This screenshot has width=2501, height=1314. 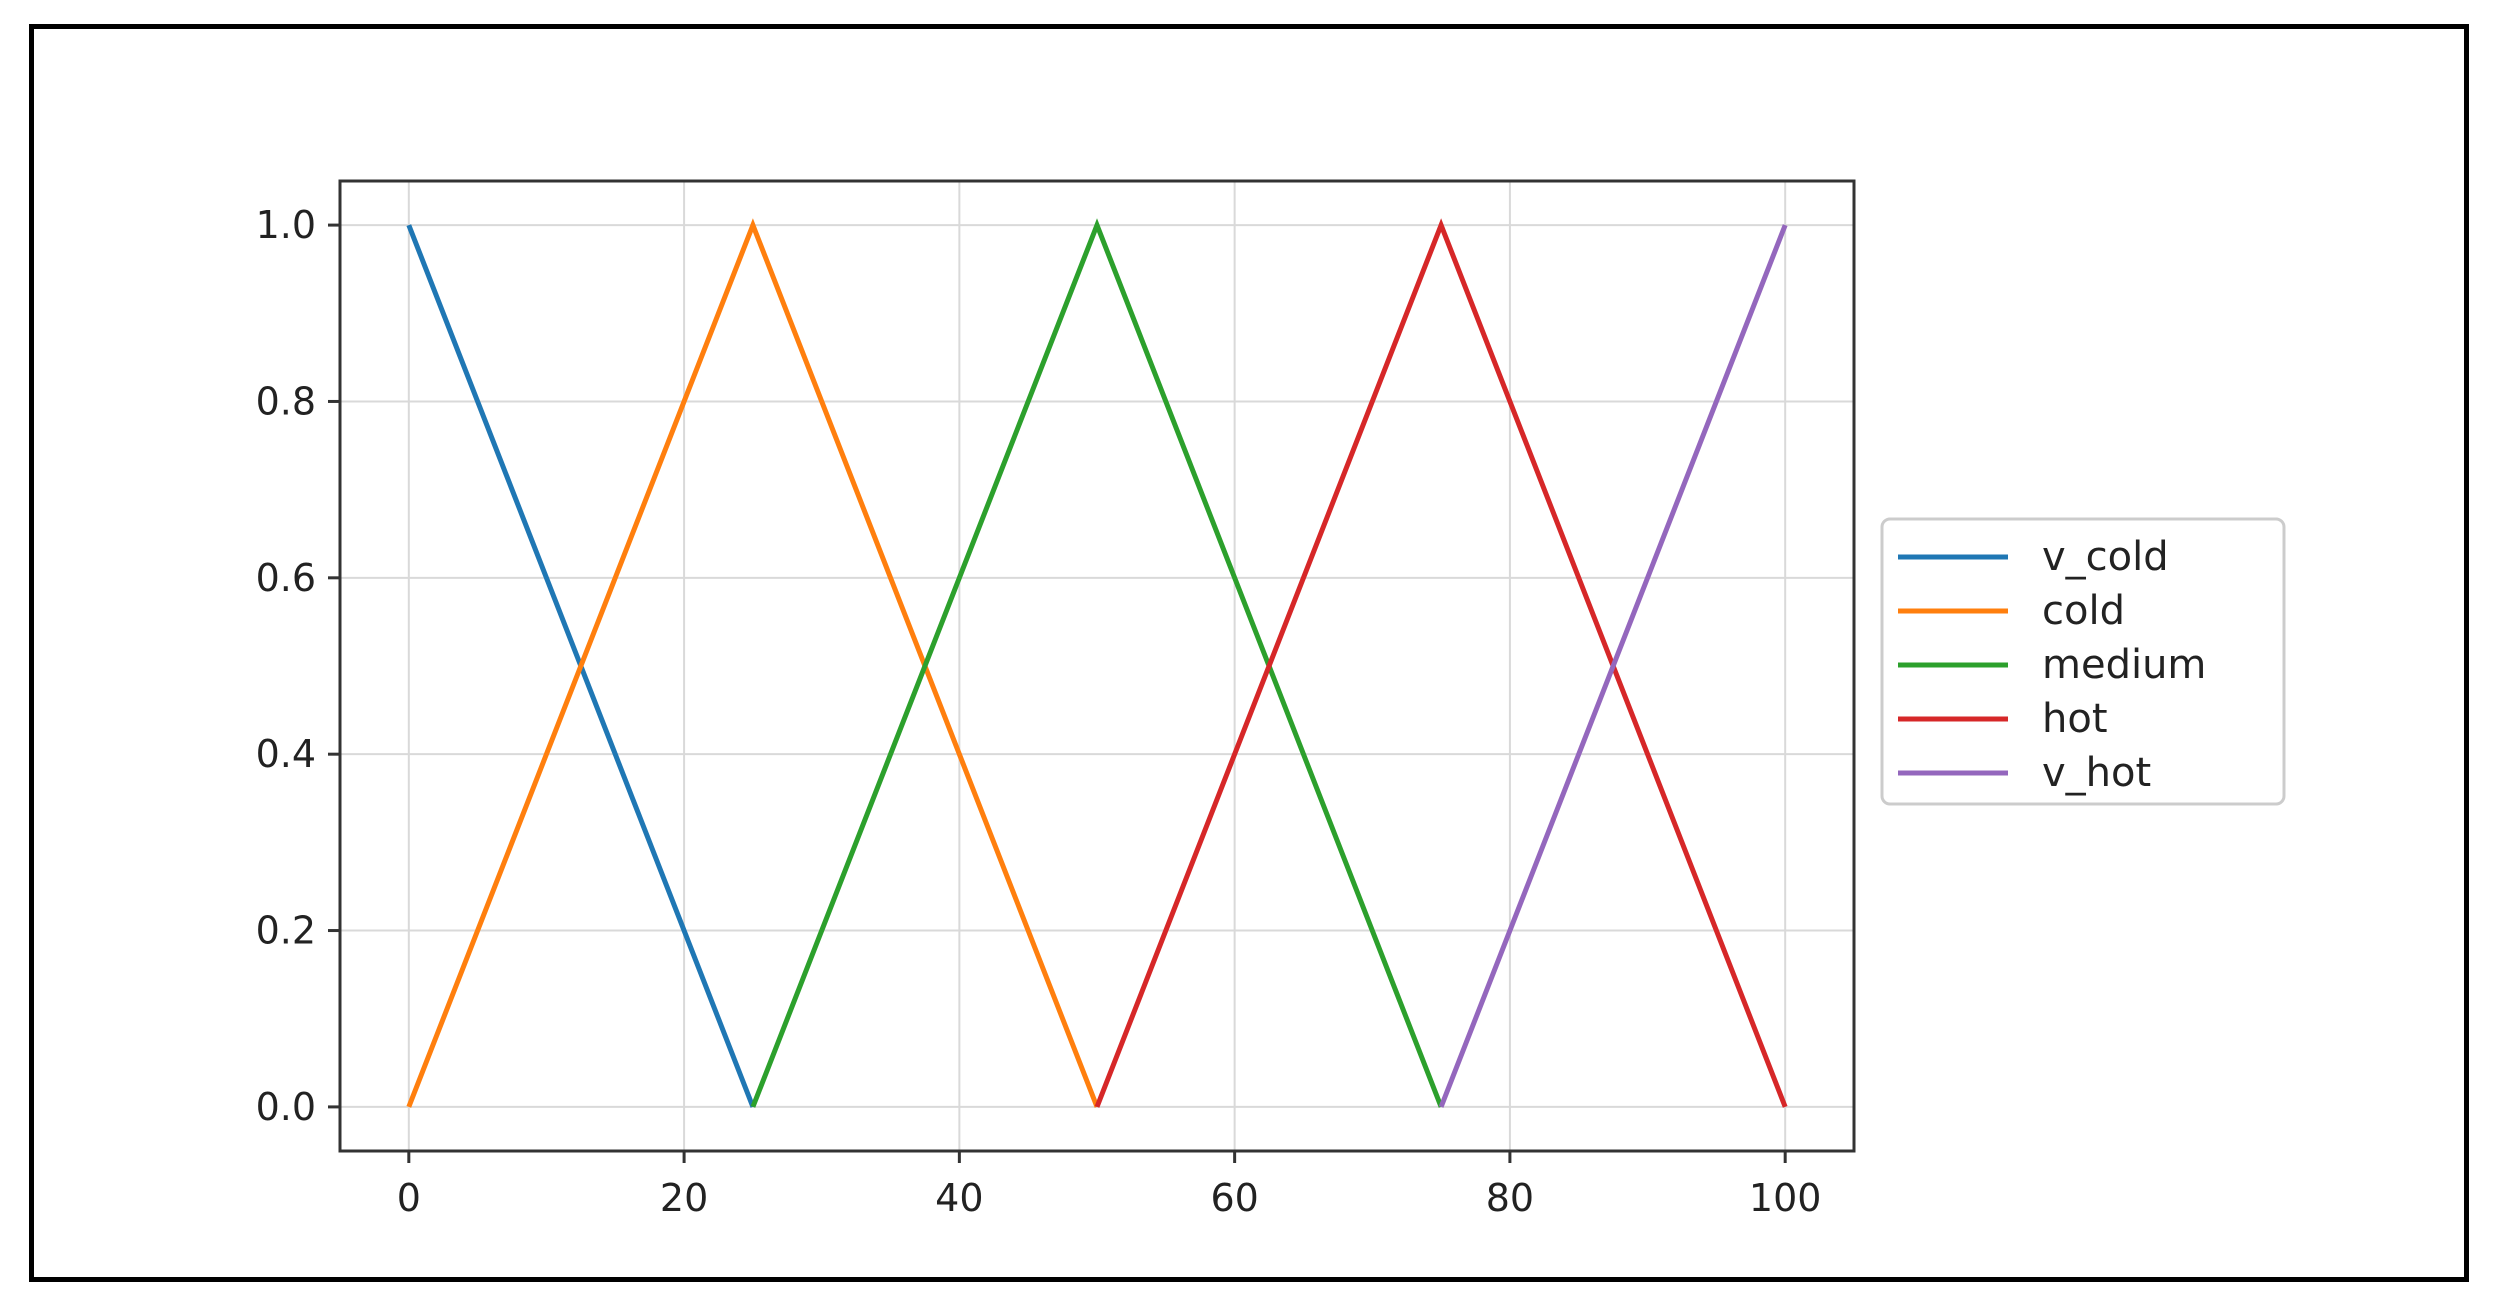 What do you see at coordinates (959, 1198) in the screenshot?
I see `x-tick-label: 40` at bounding box center [959, 1198].